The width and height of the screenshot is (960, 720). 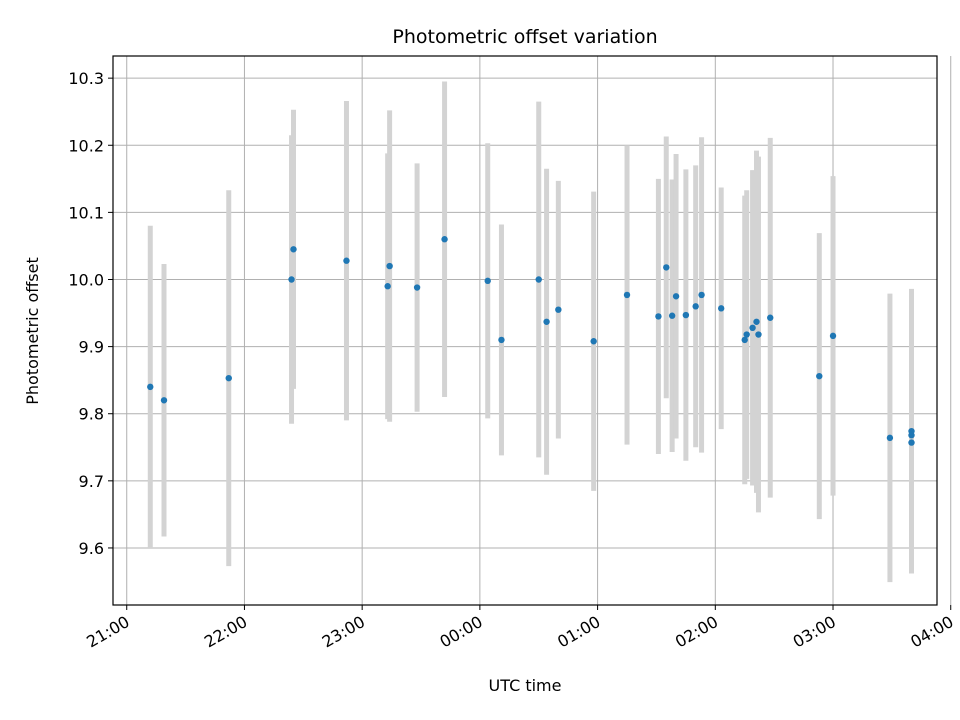 What do you see at coordinates (91, 481) in the screenshot?
I see `y-tick-label: 9.7` at bounding box center [91, 481].